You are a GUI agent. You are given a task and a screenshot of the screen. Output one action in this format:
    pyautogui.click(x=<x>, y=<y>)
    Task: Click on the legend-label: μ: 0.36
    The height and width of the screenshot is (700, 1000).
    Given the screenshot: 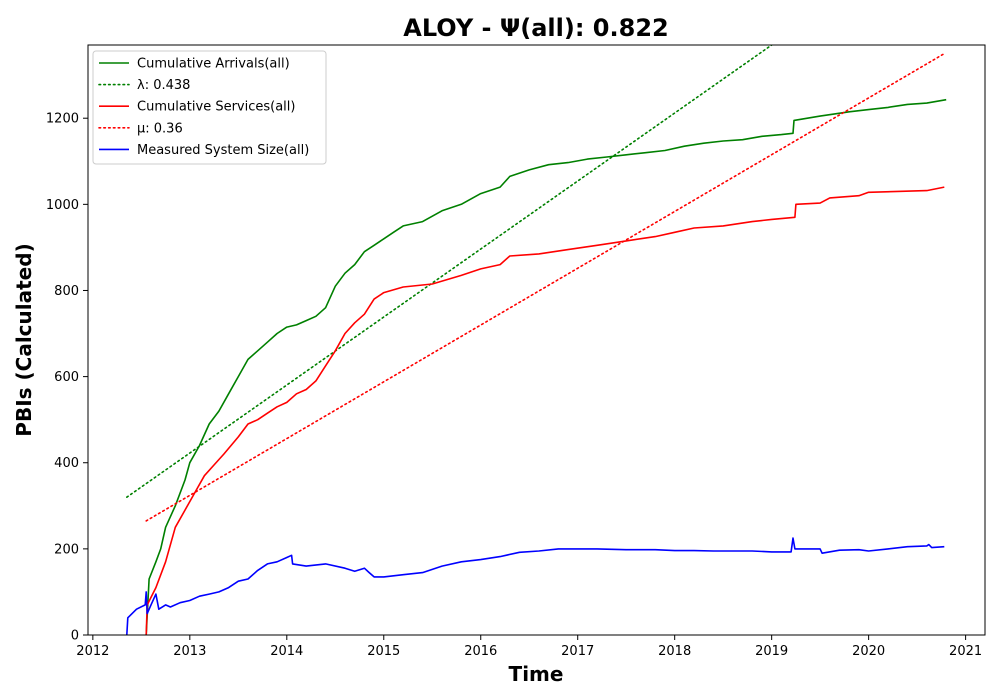 What is the action you would take?
    pyautogui.click(x=160, y=128)
    